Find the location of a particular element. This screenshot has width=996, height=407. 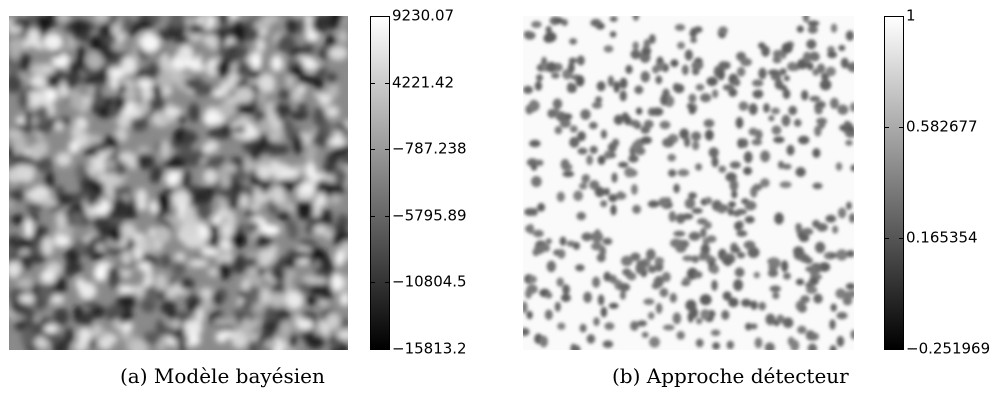

colorbar-bayesian-model is located at coordinates (380, 183).